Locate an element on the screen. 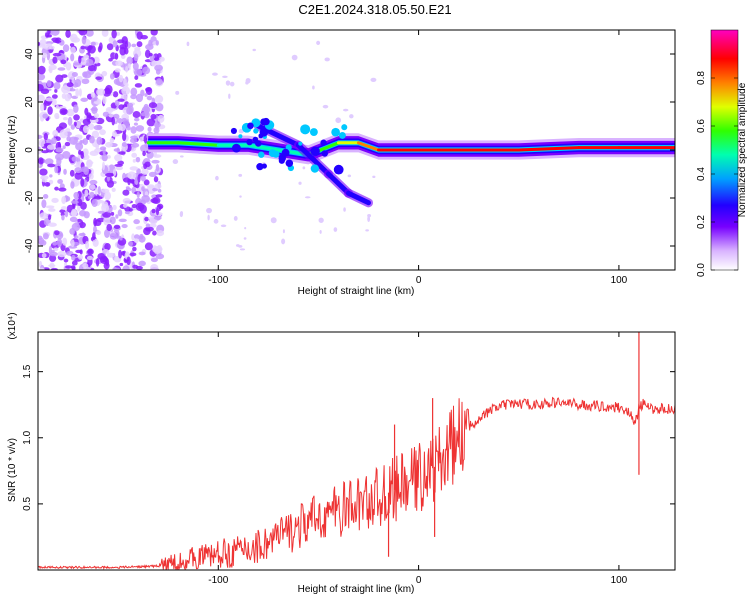 The image size is (750, 600). ridge-segment is located at coordinates (198, 144).